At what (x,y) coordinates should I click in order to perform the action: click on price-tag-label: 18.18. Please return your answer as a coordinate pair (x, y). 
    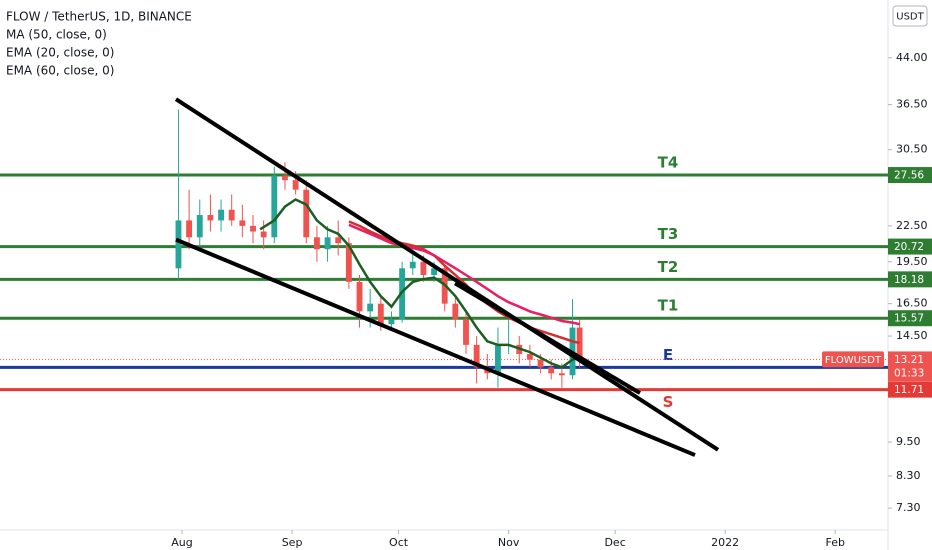
    Looking at the image, I should click on (909, 280).